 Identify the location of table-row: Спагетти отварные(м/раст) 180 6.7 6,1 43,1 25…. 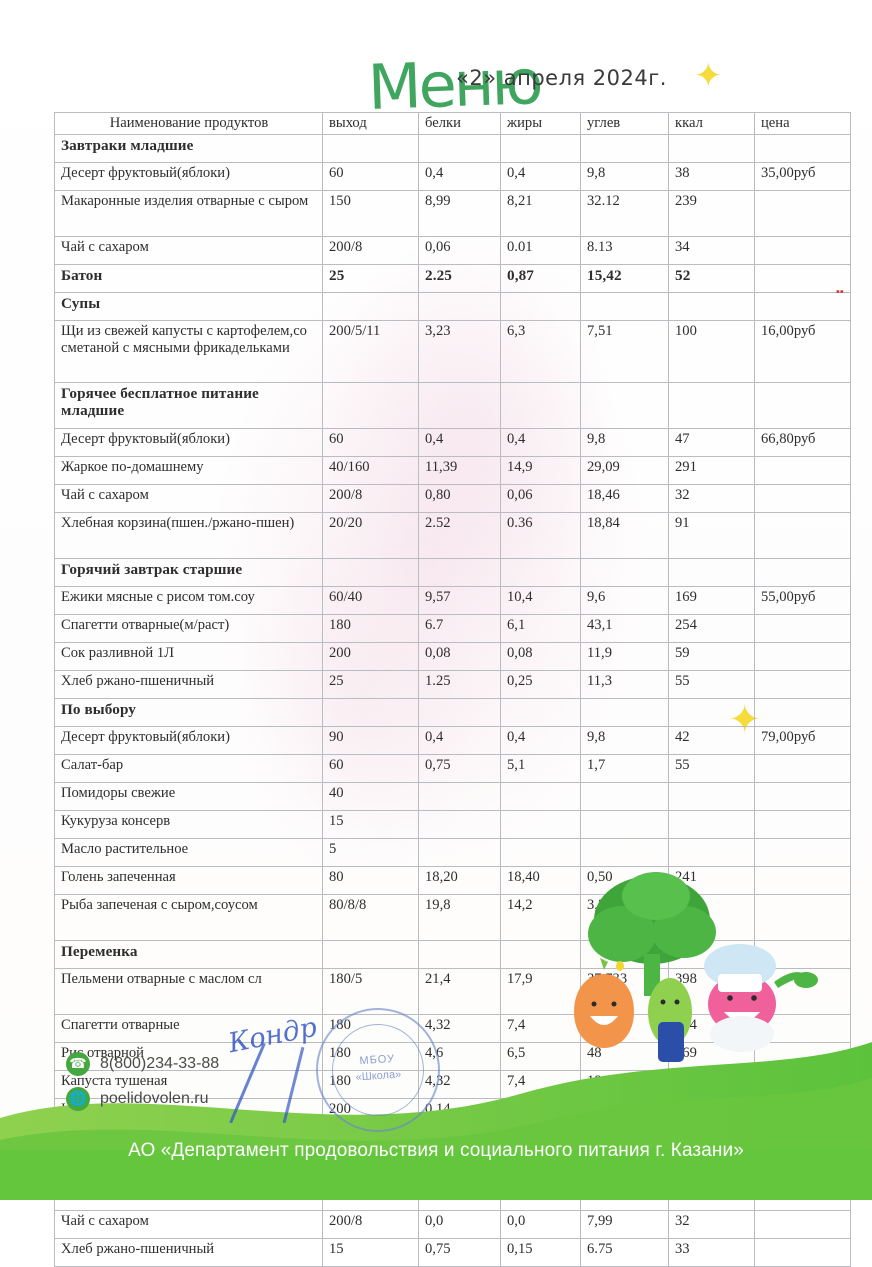
(452, 629).